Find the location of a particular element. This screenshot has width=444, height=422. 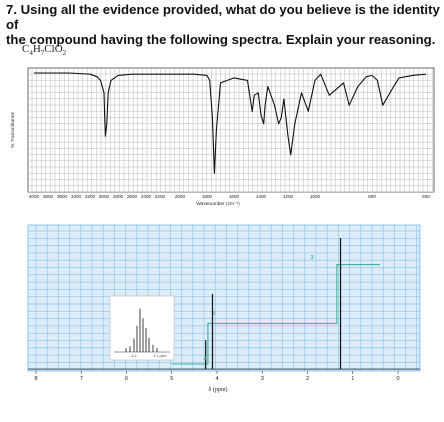

ir-x-axis-label: Wavenumber (cm⁻¹) is located at coordinates (218, 204).